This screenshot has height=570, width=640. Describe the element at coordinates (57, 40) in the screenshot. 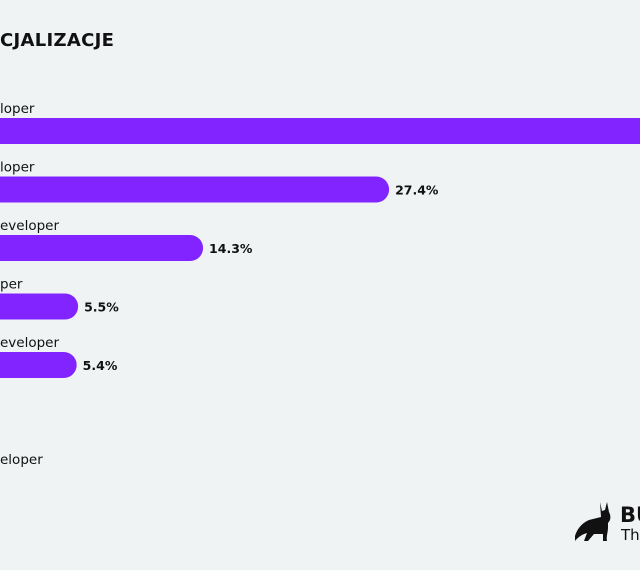

I see `chart-title: CJALIZACJE` at that location.